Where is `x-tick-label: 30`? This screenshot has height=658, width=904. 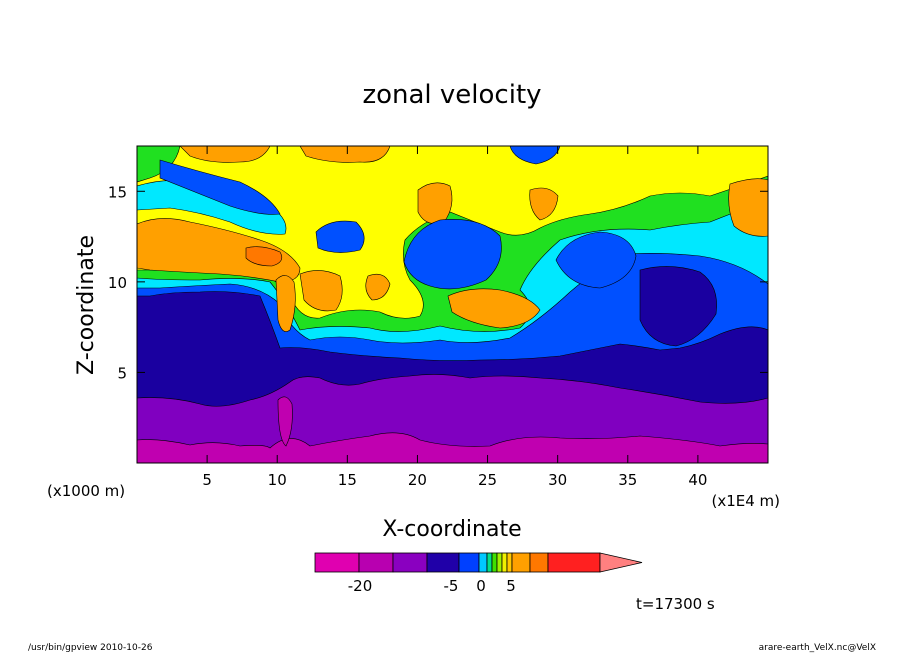
x-tick-label: 30 is located at coordinates (557, 480).